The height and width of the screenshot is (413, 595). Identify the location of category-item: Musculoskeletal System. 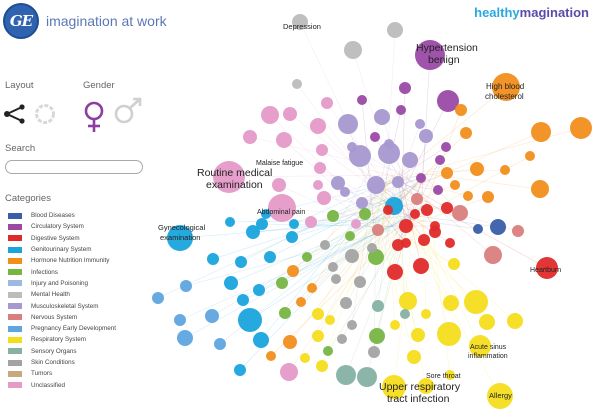
(62, 305).